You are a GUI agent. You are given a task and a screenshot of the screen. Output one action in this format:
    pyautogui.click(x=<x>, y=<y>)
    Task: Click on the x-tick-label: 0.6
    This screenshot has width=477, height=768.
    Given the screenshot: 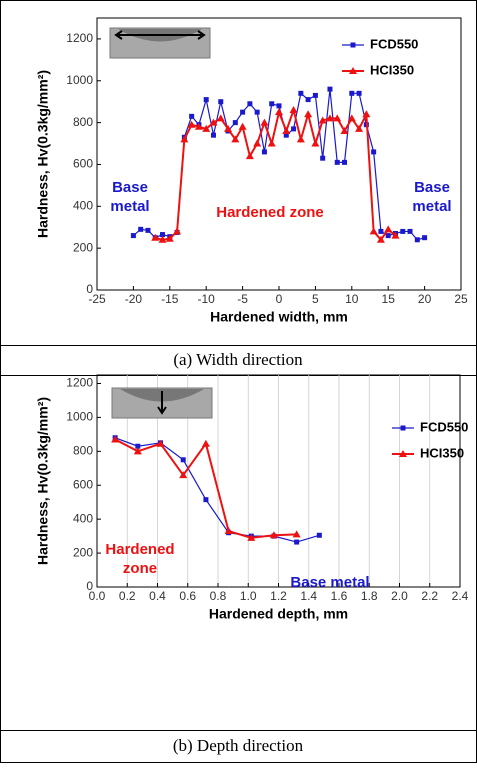 What is the action you would take?
    pyautogui.click(x=187, y=596)
    